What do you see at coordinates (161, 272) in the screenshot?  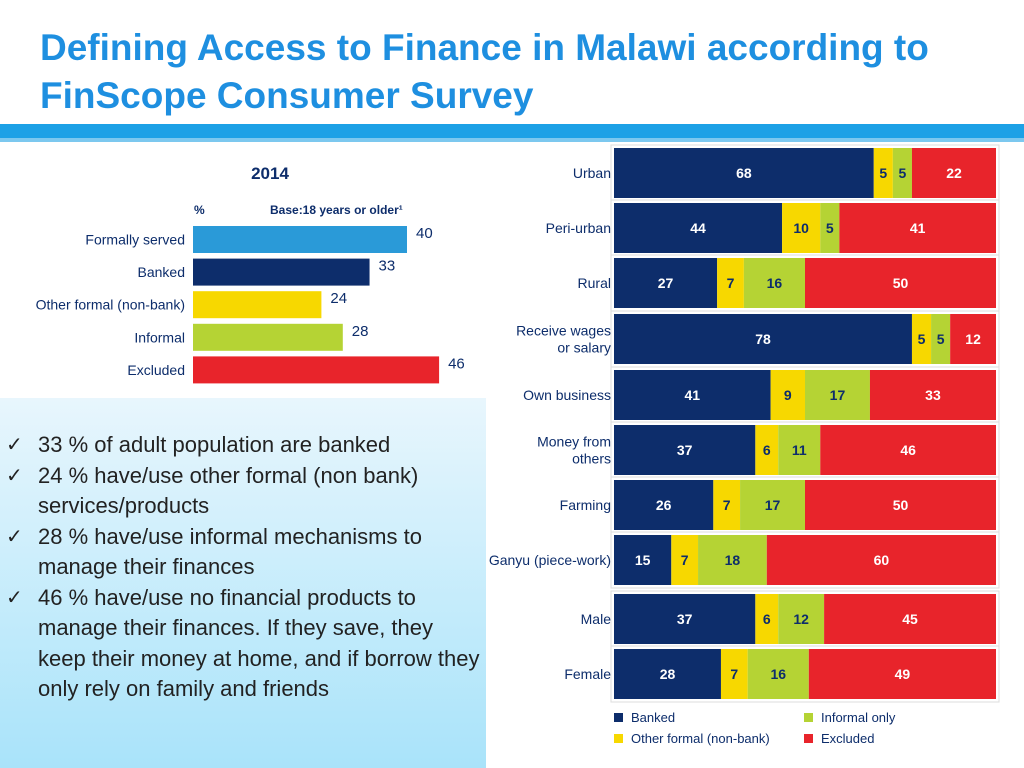 I see `summary-category-label-banked: Banked` at bounding box center [161, 272].